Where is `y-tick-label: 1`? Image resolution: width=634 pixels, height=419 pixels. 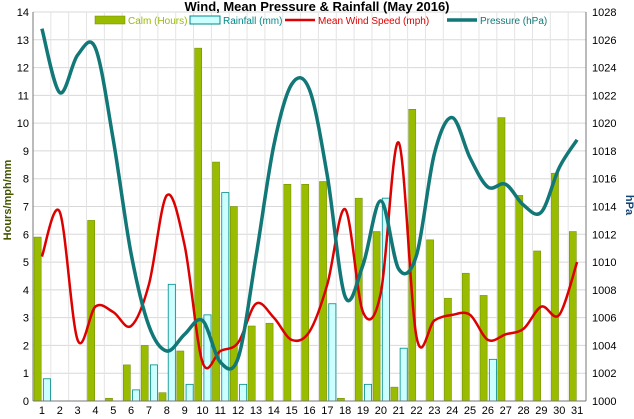
y-tick-label: 1 is located at coordinates (26, 374).